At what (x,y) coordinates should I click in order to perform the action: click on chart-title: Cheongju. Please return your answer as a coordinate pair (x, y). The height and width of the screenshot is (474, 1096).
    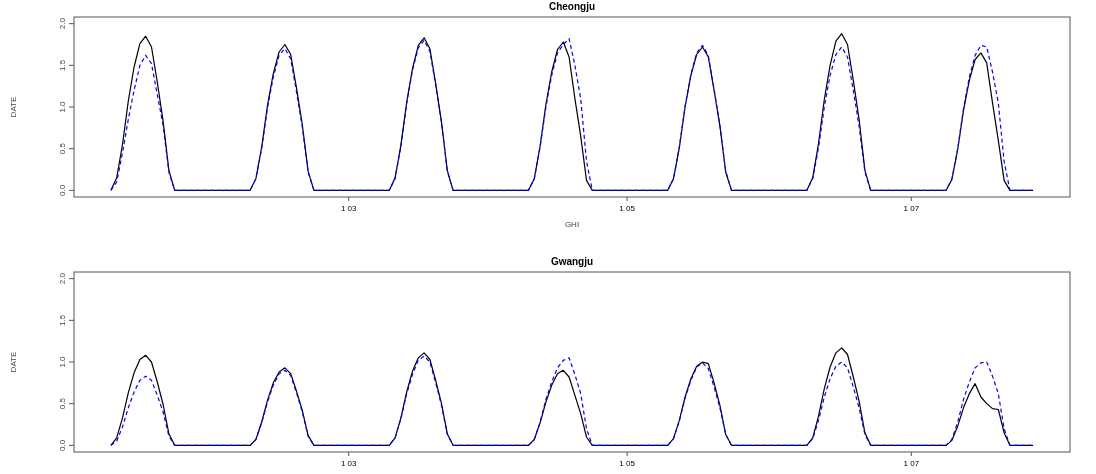
    Looking at the image, I should click on (572, 6).